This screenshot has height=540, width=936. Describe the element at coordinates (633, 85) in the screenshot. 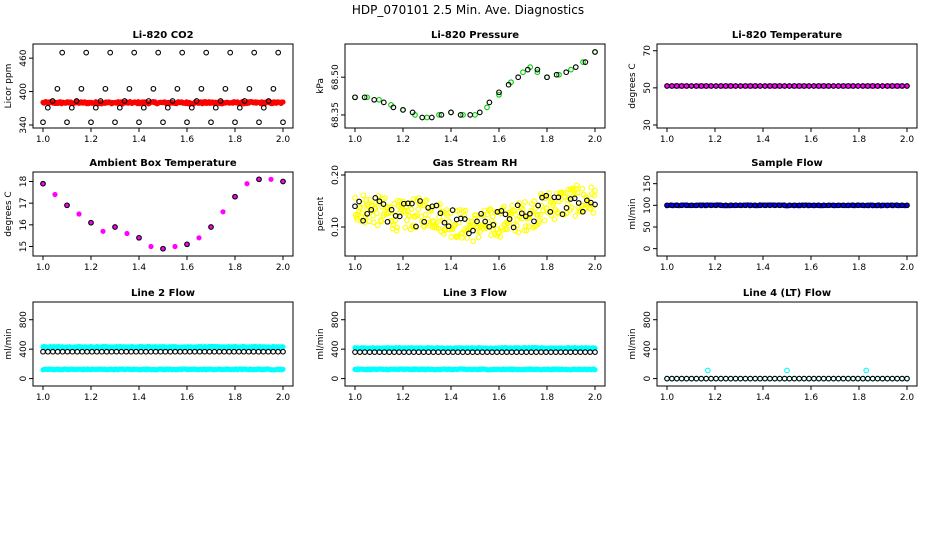

I see `y-axis-label: degrees C` at that location.